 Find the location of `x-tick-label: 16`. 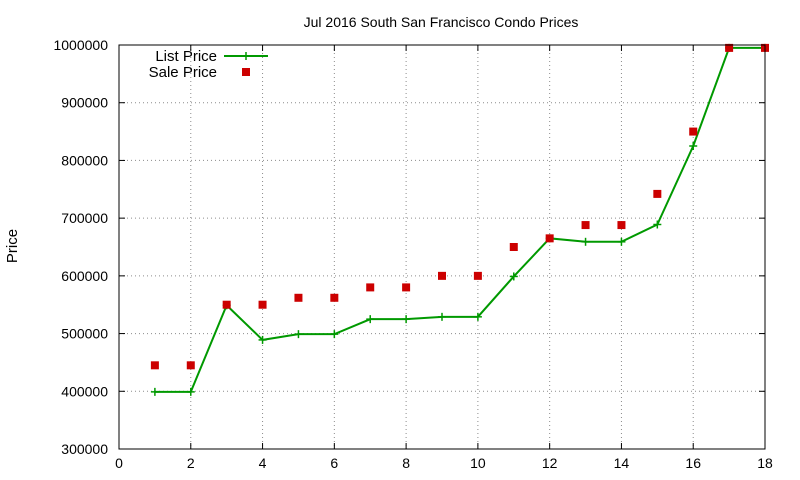

x-tick-label: 16 is located at coordinates (693, 463).